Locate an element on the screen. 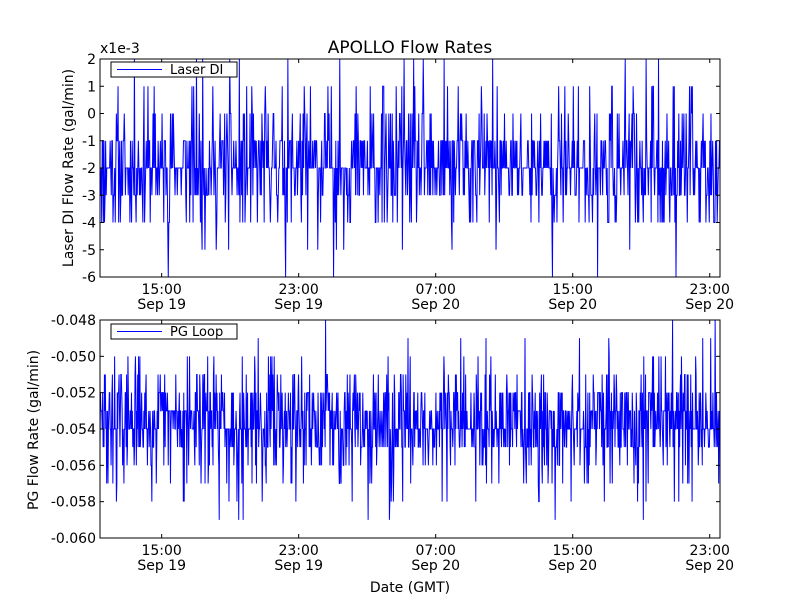  y-tick-label-top: 1 is located at coordinates (91, 87).